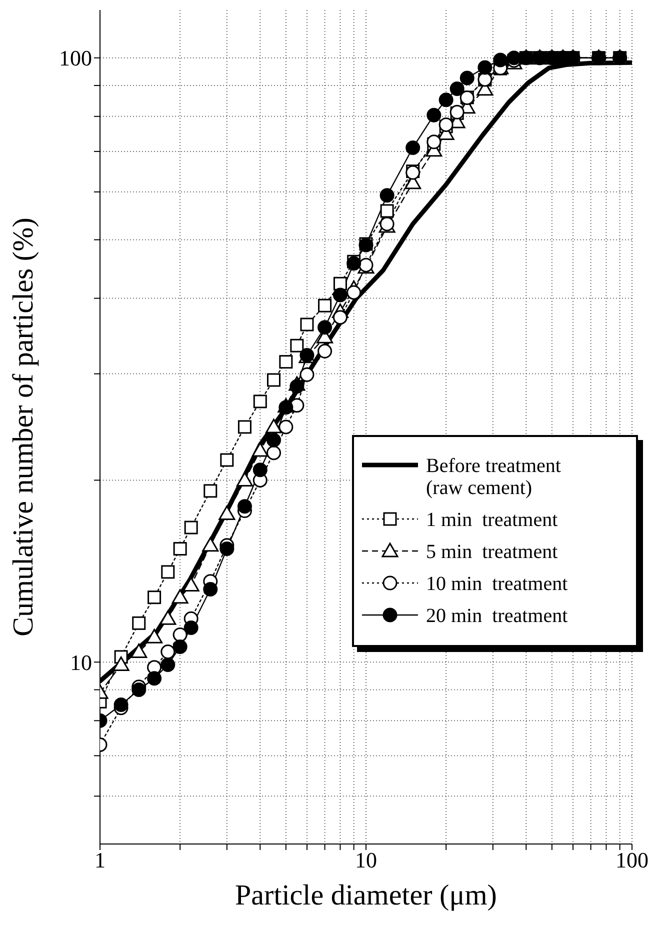 The width and height of the screenshot is (665, 928). I want to click on x-axis-title: Particle diameter (μm), so click(366, 896).